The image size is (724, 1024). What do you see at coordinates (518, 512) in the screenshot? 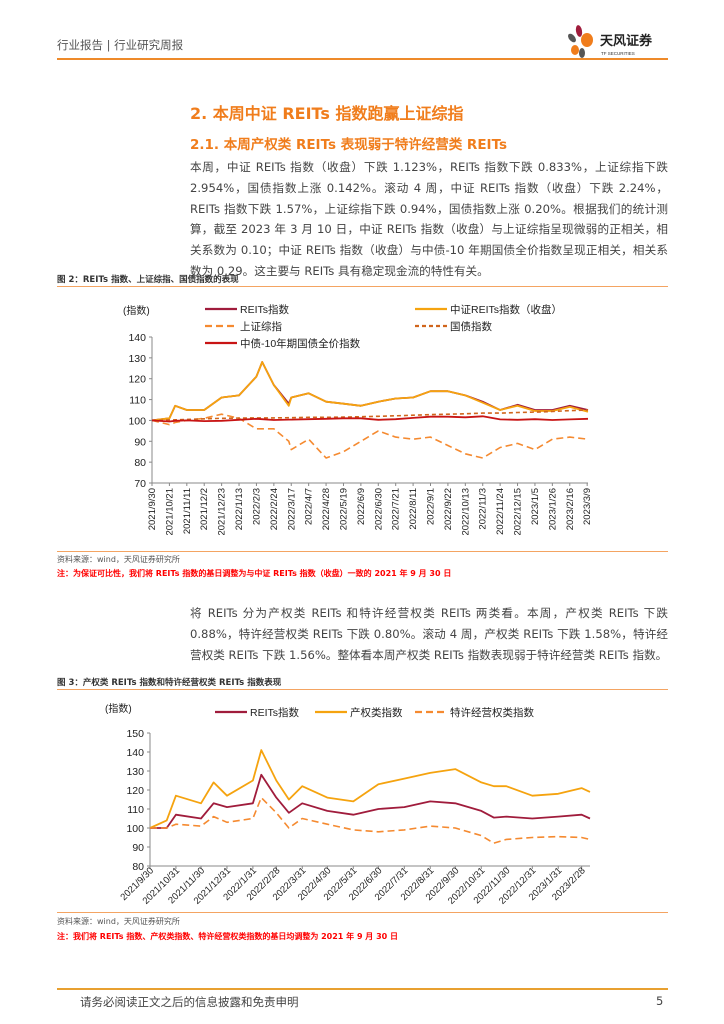
I see `x-tick-label: 2022/12/15` at bounding box center [518, 512].